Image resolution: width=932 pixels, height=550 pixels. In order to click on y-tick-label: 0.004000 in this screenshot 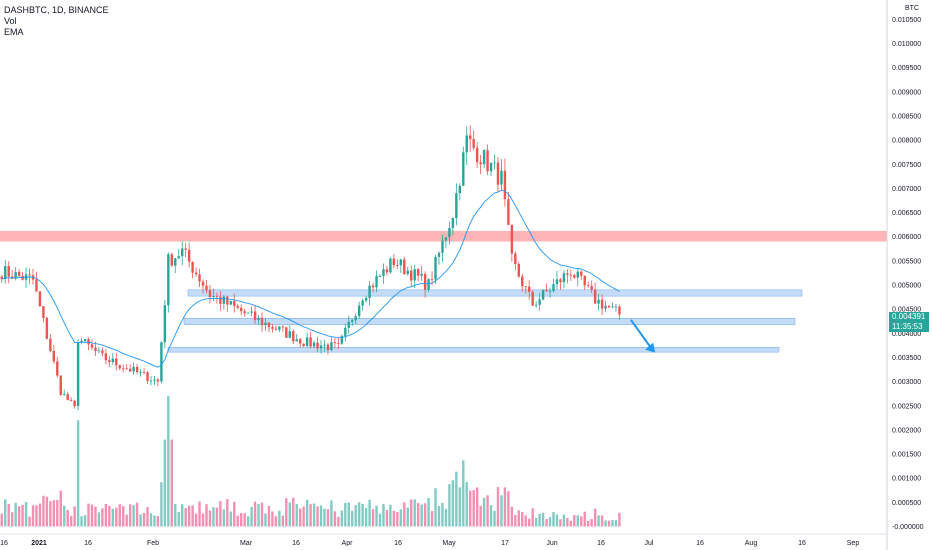, I will do `click(906, 334)`.